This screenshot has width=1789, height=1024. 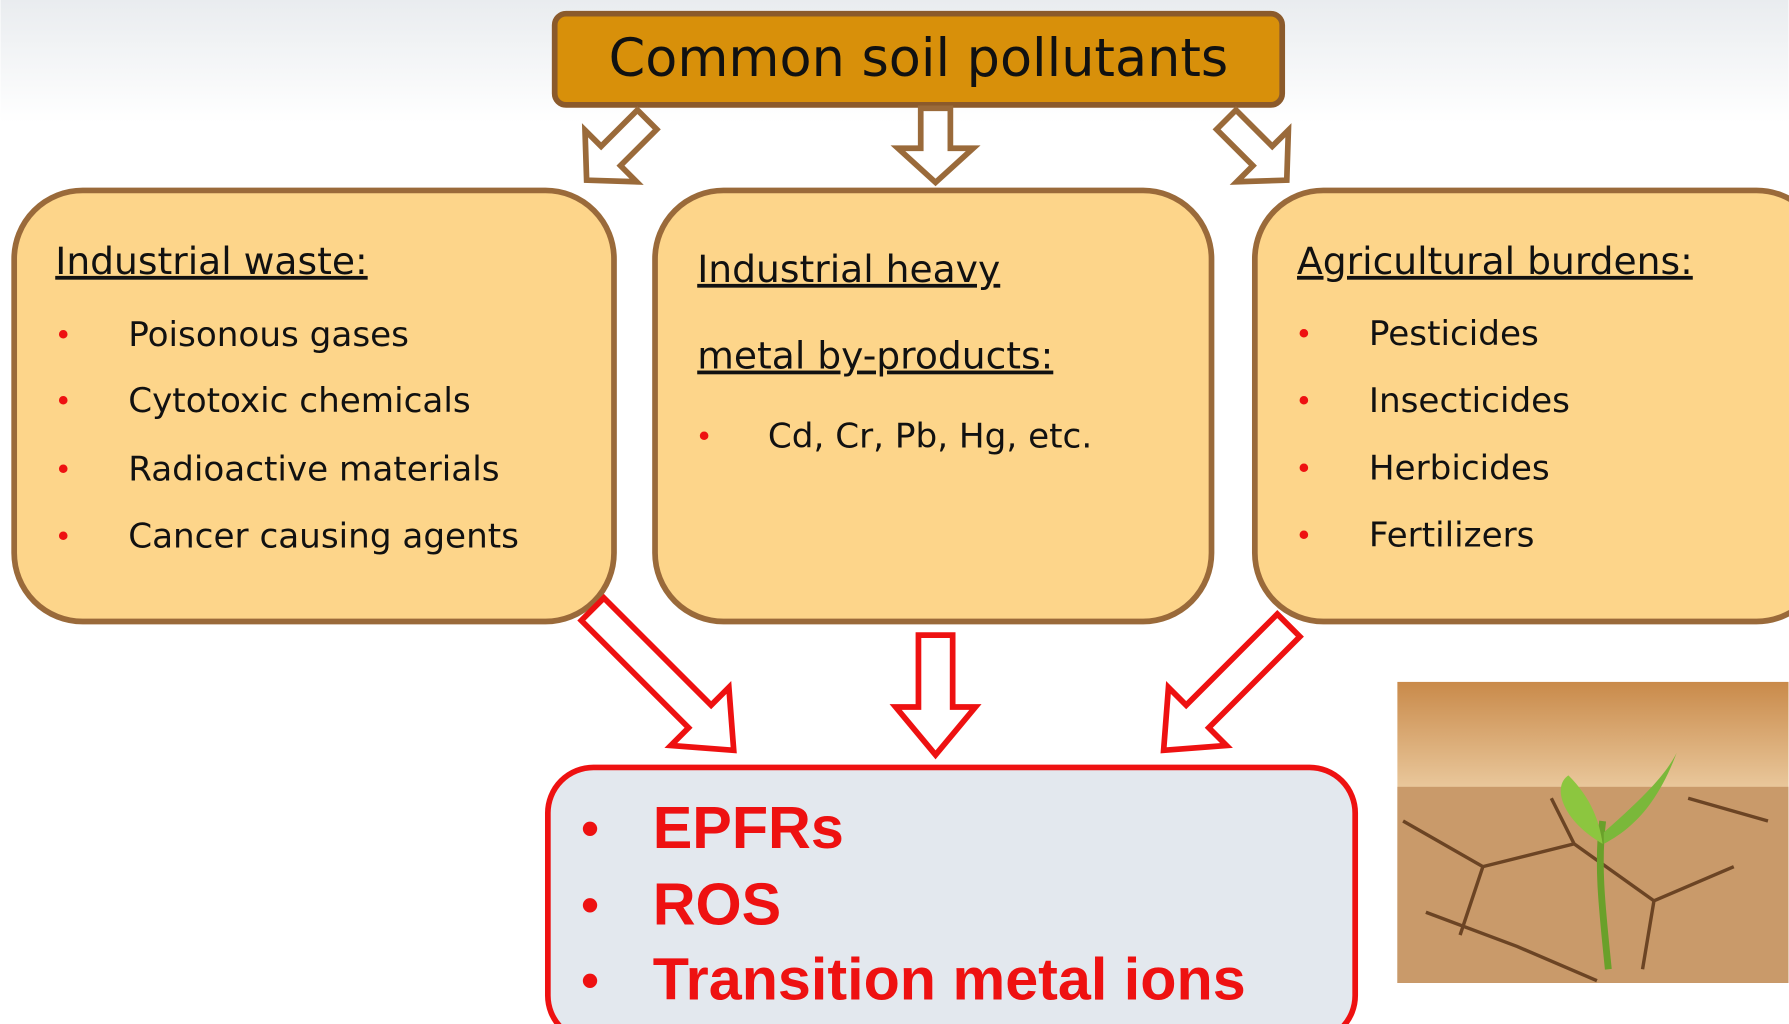 I want to click on box-item: Pesticides, so click(x=1454, y=334).